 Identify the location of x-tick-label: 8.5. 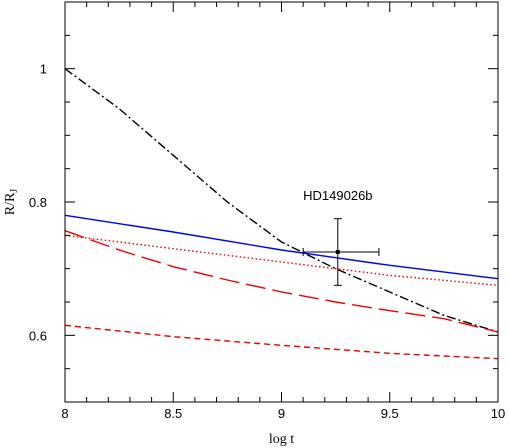
(173, 413).